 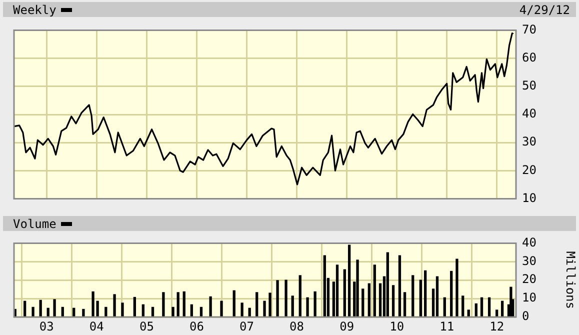 What do you see at coordinates (529, 85) in the screenshot?
I see `y-tick-label: 50` at bounding box center [529, 85].